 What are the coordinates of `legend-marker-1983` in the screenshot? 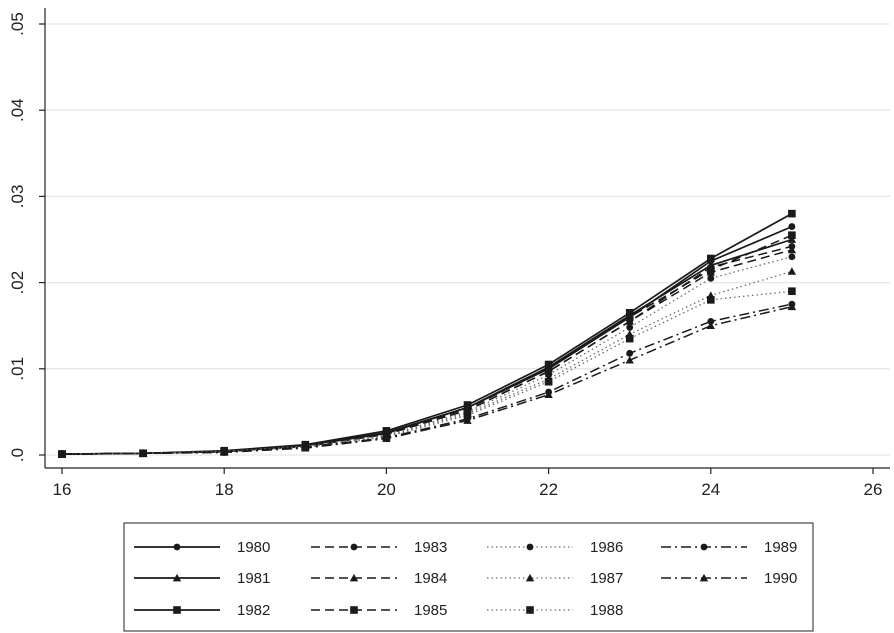 It's located at (354, 547).